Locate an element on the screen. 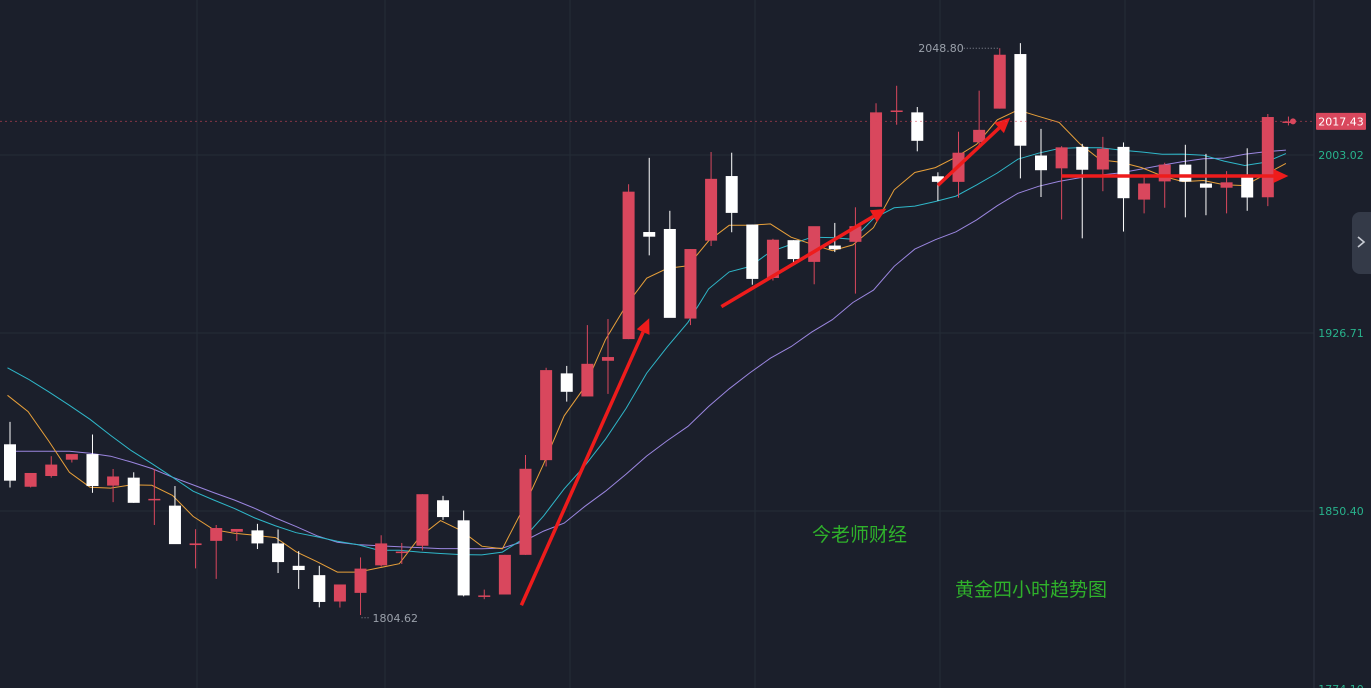  last-price-badge is located at coordinates (1341, 121).